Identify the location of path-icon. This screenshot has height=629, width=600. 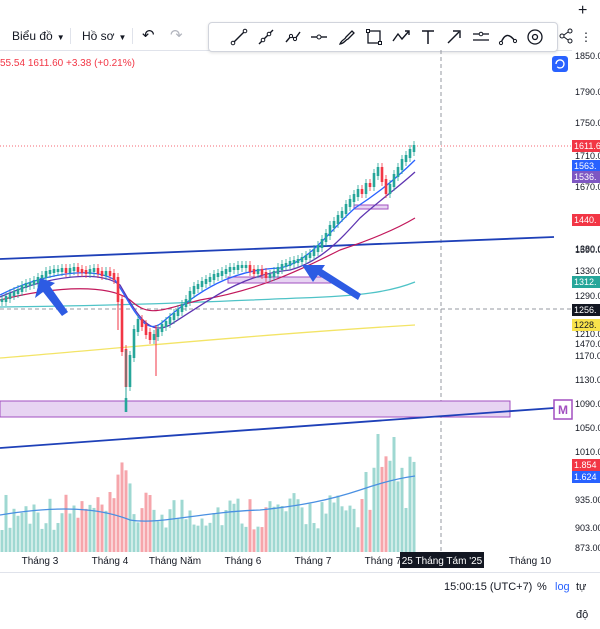
(401, 37).